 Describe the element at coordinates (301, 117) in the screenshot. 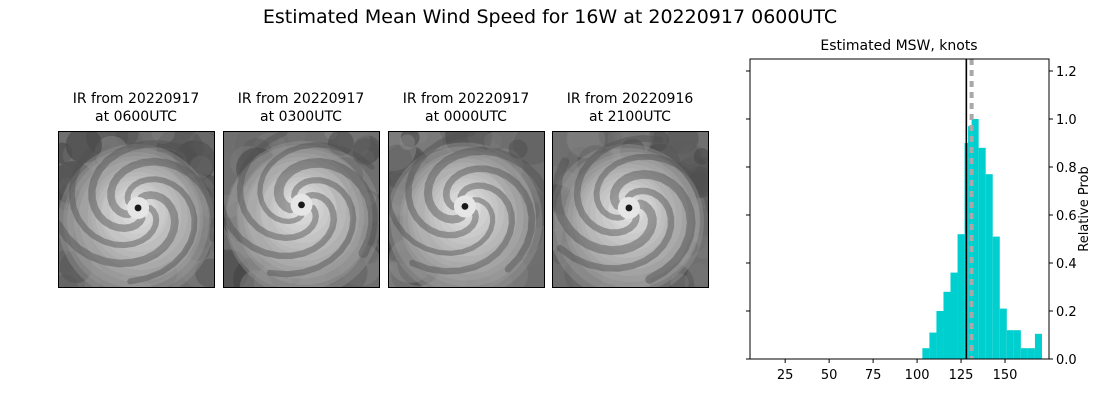

I see `ir-panel-2-title-line2: at 0300UTC` at that location.